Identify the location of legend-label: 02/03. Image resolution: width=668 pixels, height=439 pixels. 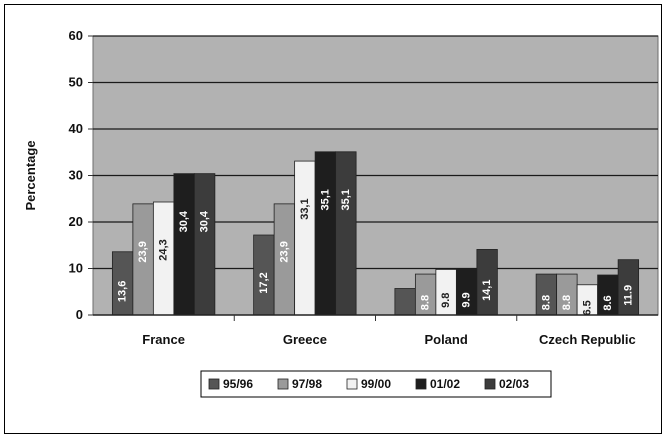
(514, 384).